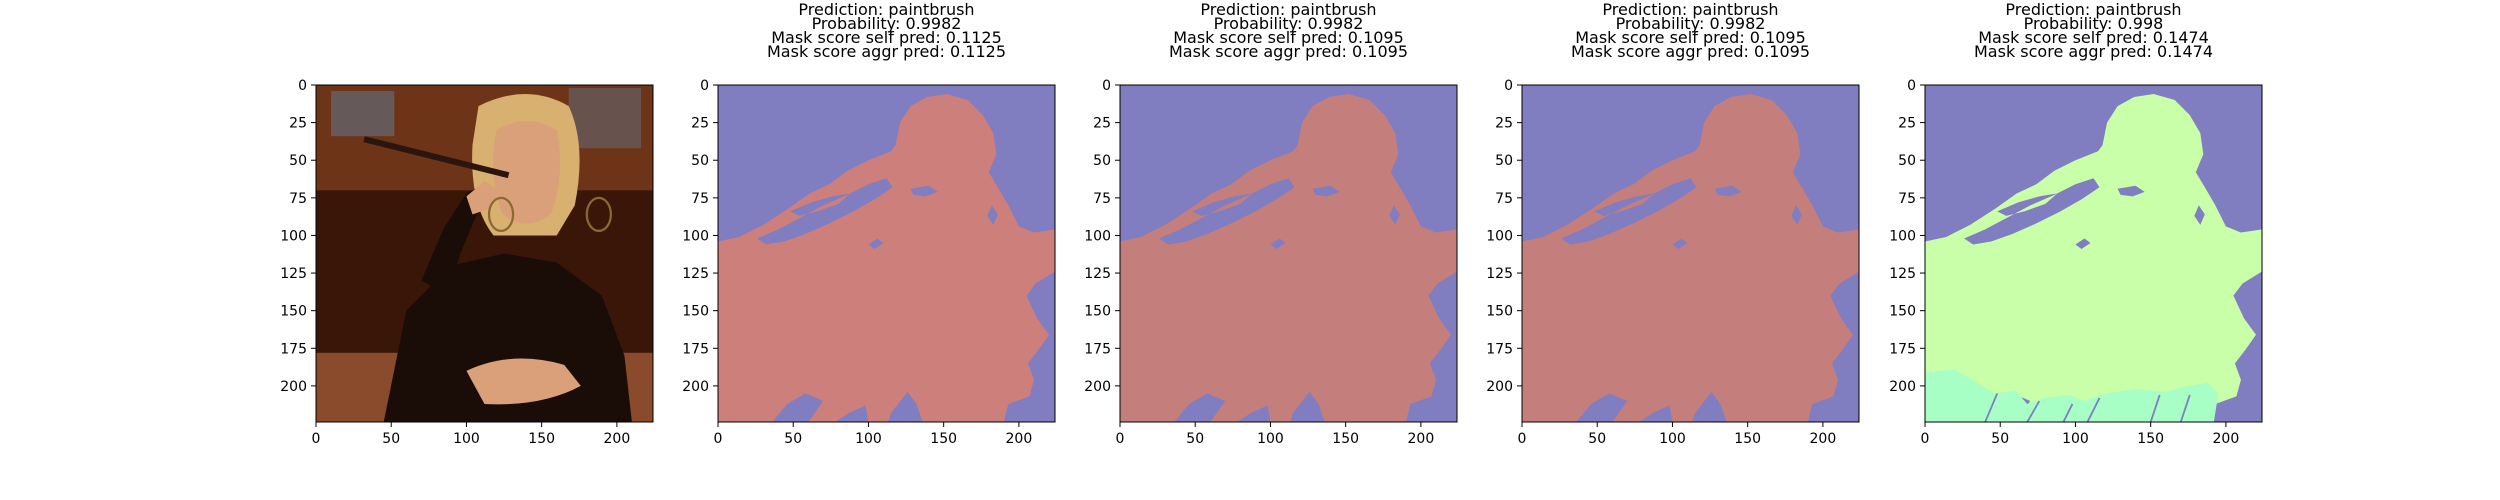 Image resolution: width=2500 pixels, height=500 pixels. Describe the element at coordinates (2094, 23) in the screenshot. I see `subplot-title-line: Probability: 0.998` at that location.